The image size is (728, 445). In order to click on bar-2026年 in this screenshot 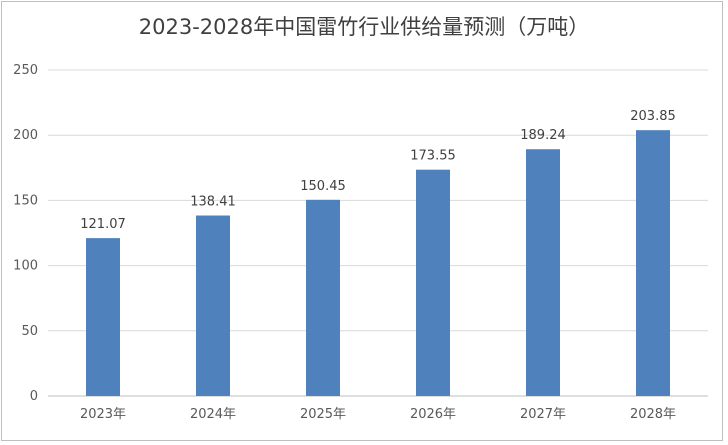, I will do `click(433, 282)`.